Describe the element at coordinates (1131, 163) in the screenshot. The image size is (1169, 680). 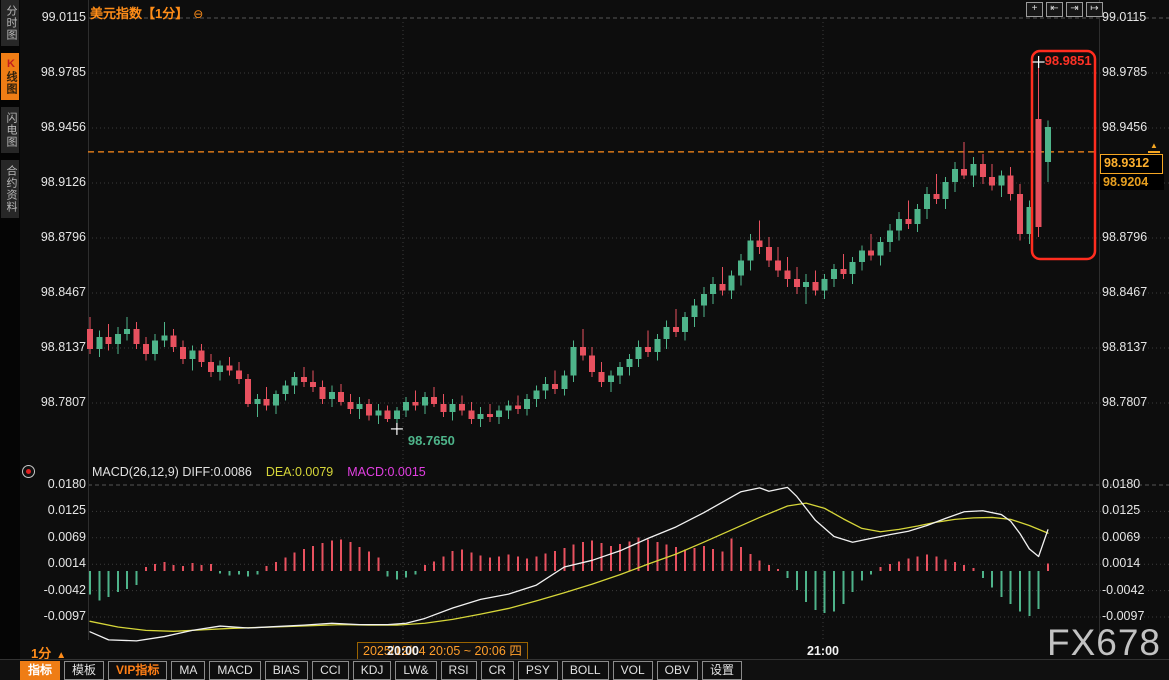
I see `last-price-tag: 98.9312` at that location.